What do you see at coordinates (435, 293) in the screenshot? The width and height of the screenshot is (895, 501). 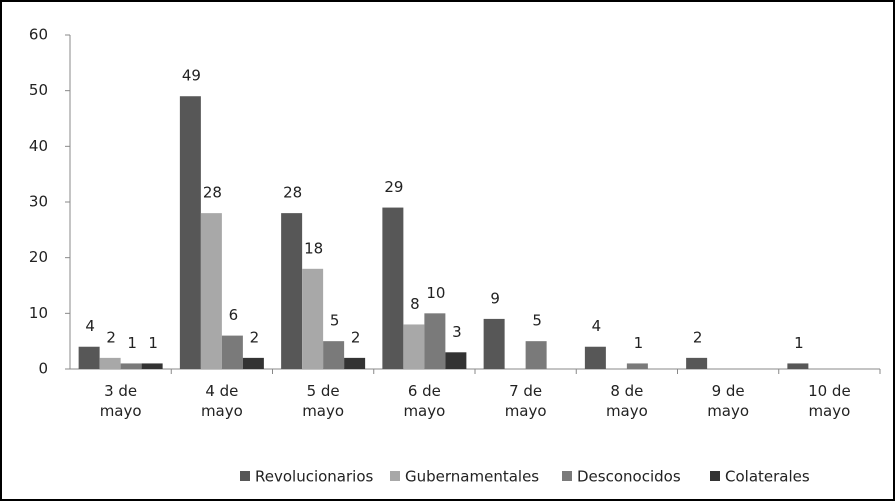 I see `data-label: 10` at bounding box center [435, 293].